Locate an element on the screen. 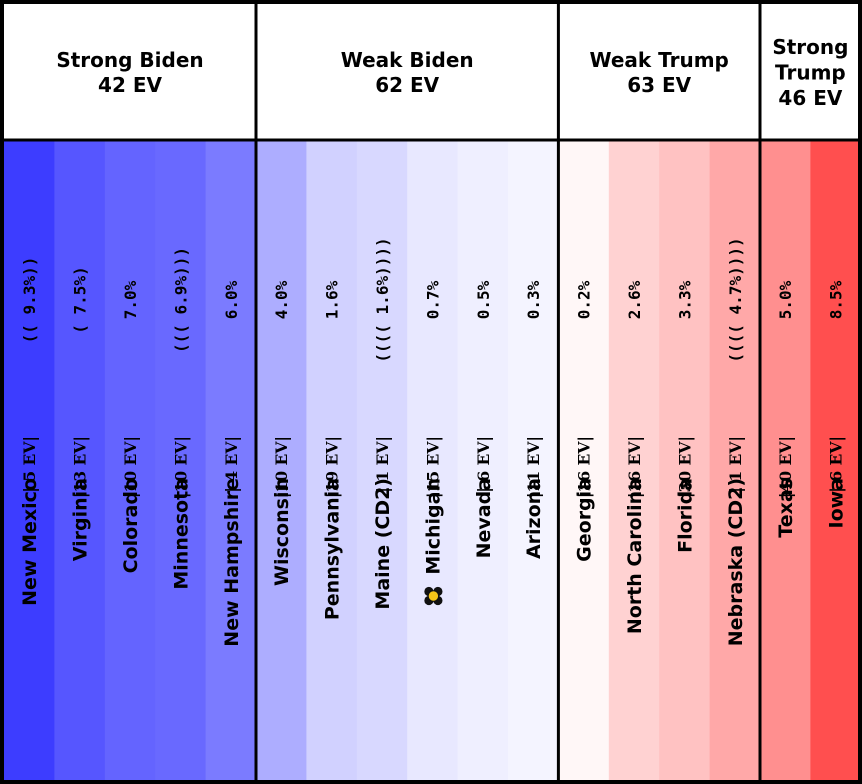 This screenshot has width=862, height=784. ev-label: |40 EV| is located at coordinates (785, 467).